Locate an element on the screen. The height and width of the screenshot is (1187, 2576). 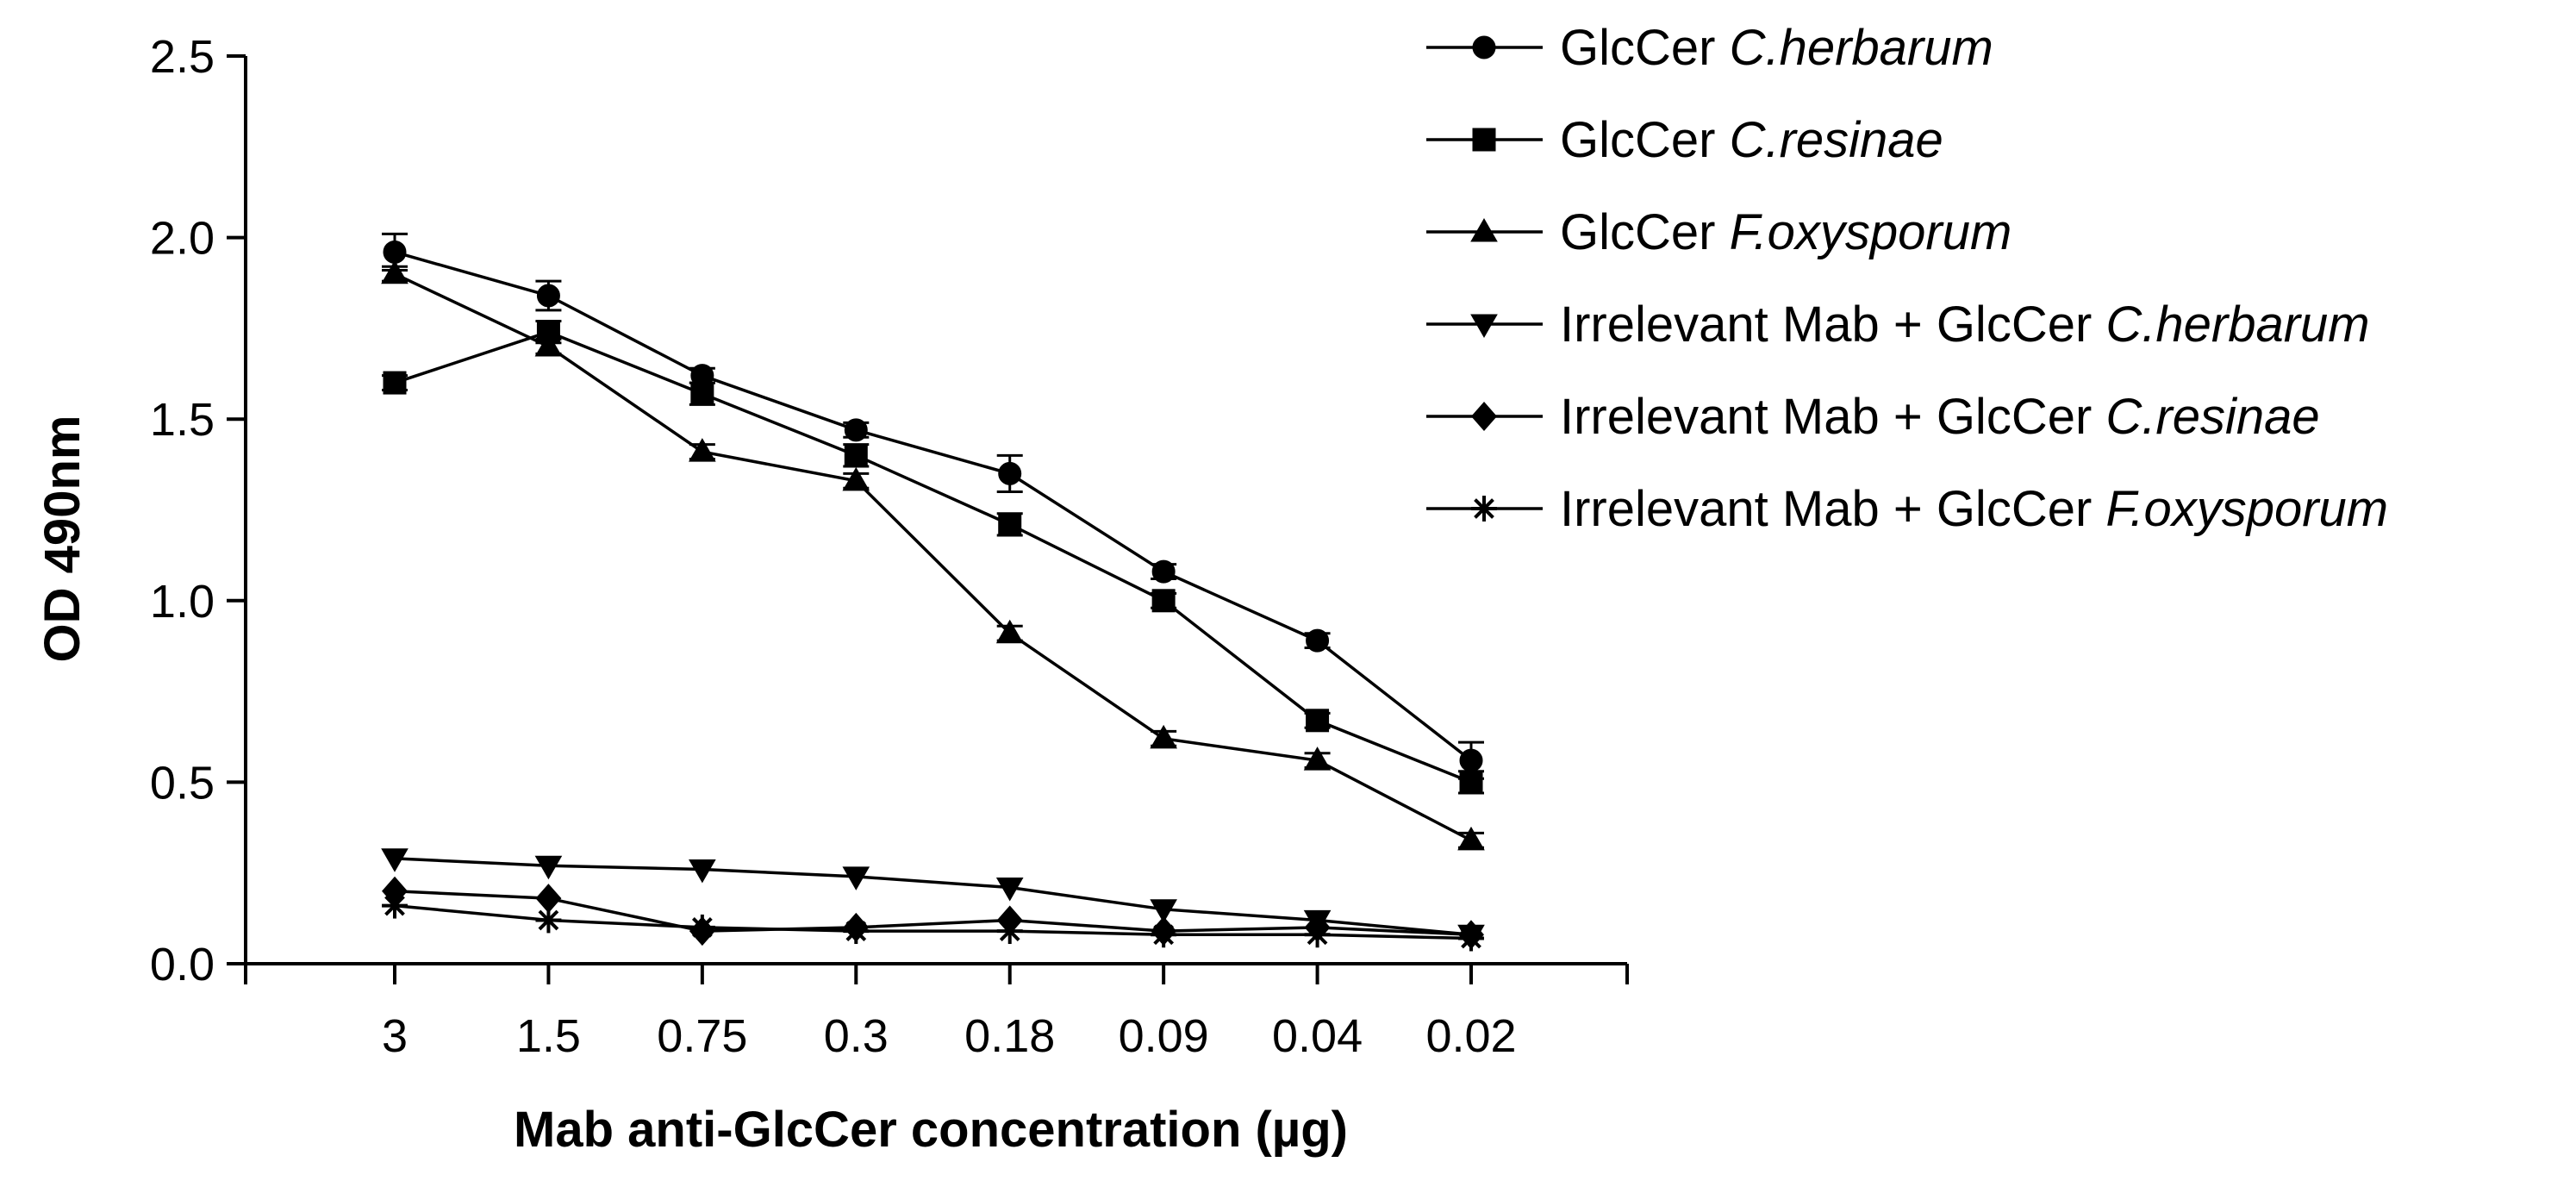
y-tick-label: 2.0 is located at coordinates (182, 239).